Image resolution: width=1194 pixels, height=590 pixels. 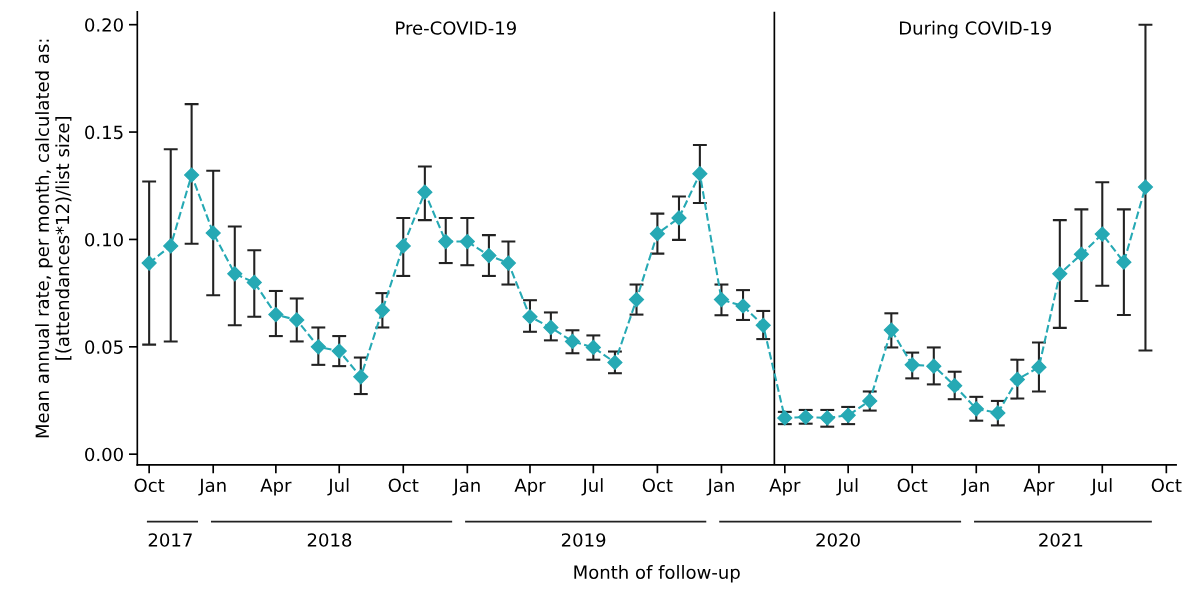 What do you see at coordinates (583, 540) in the screenshot?
I see `text: 2019` at bounding box center [583, 540].